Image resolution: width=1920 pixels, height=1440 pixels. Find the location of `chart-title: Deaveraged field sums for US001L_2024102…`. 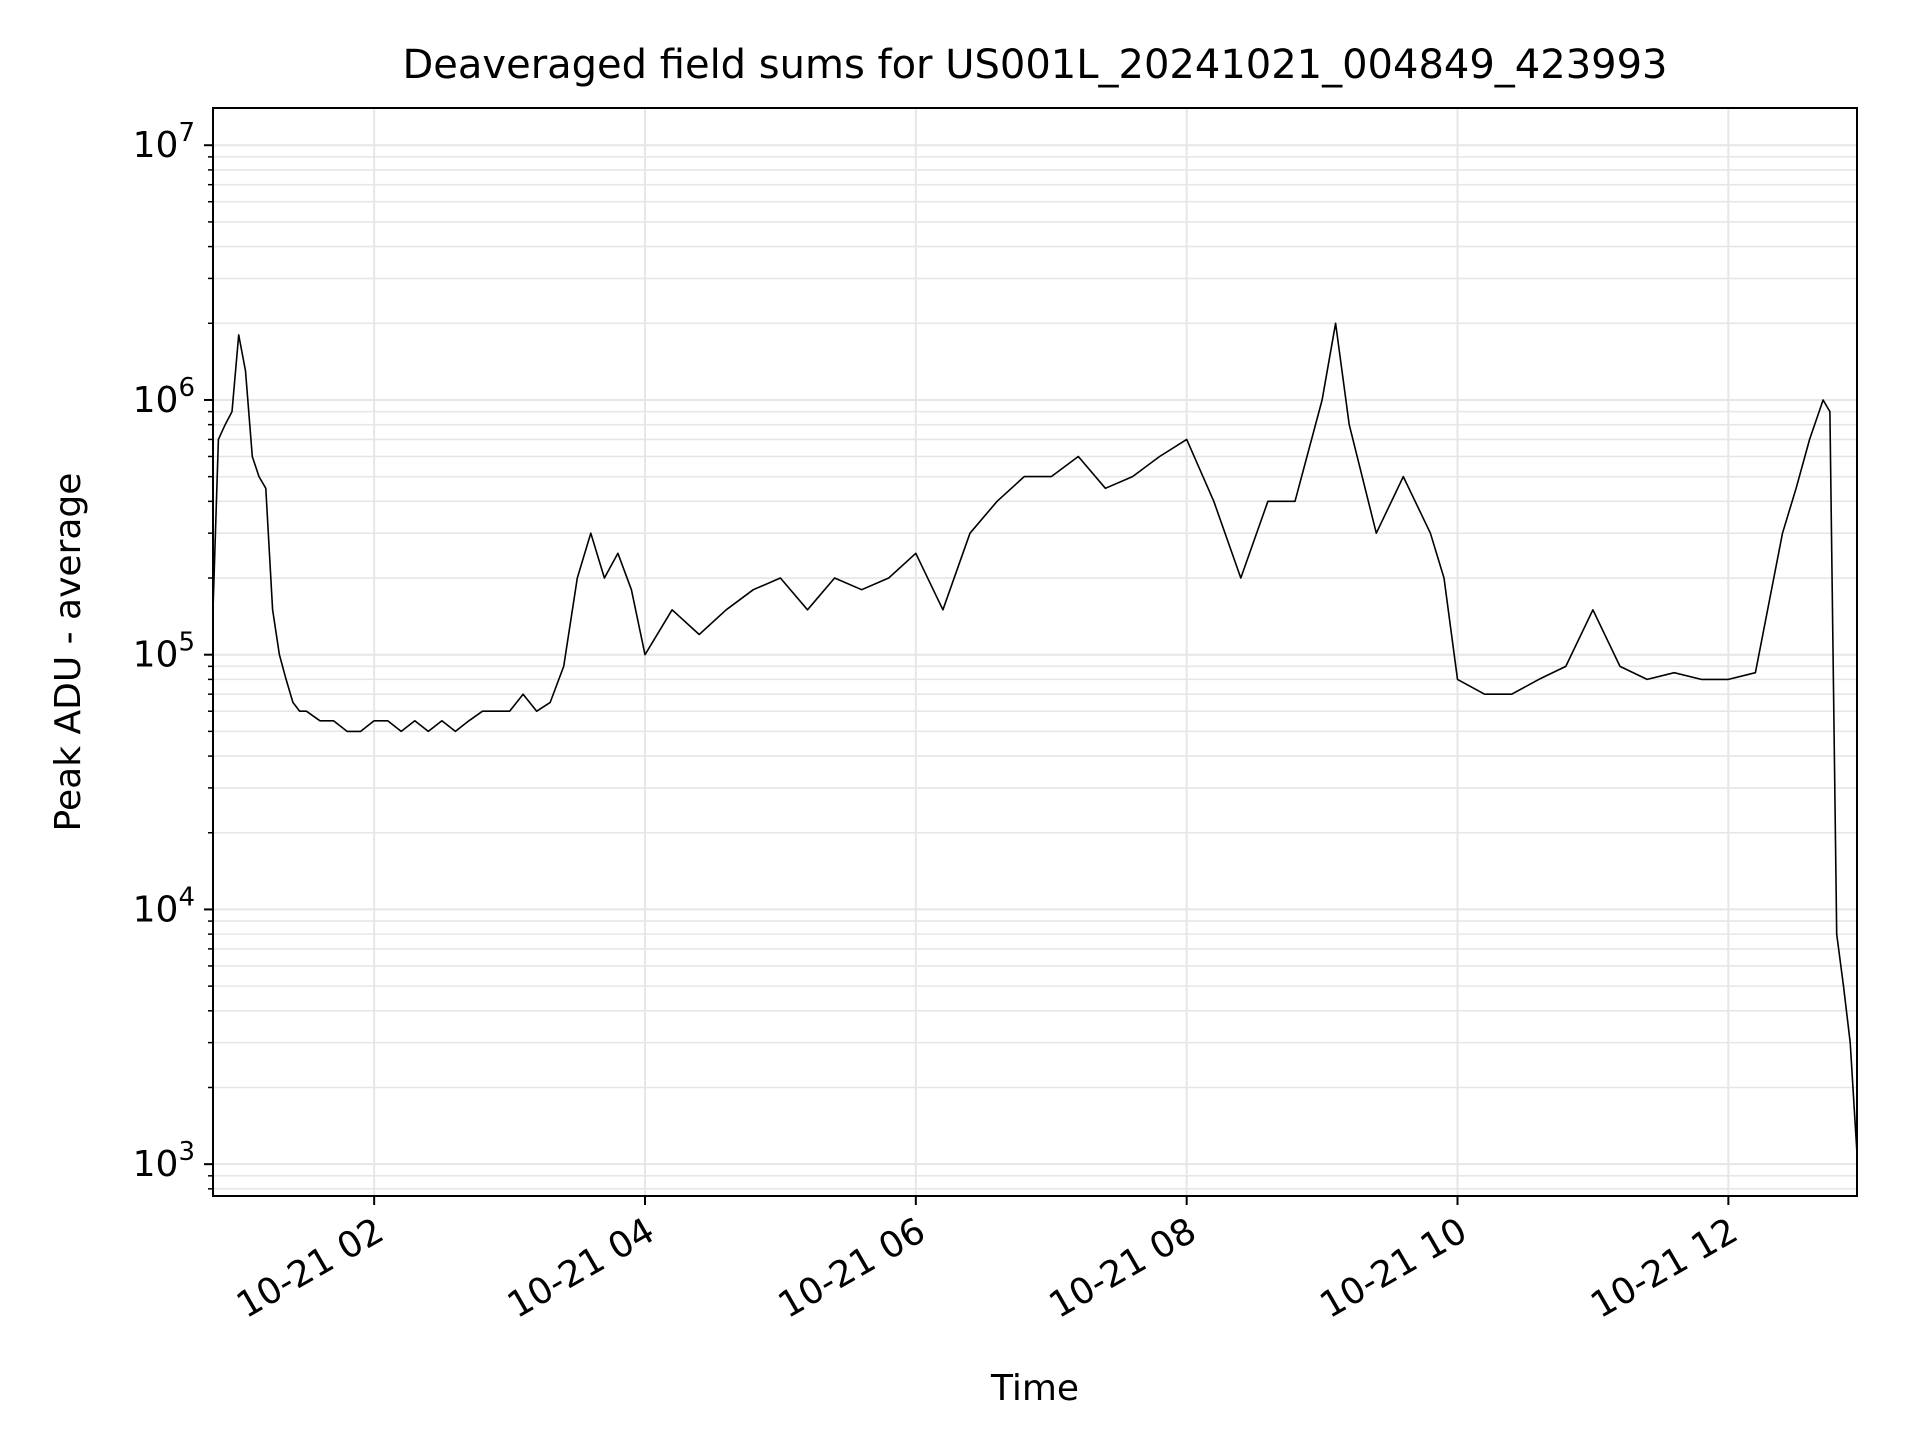

chart-title: Deaveraged field sums for US001L_2024102… is located at coordinates (1035, 65).